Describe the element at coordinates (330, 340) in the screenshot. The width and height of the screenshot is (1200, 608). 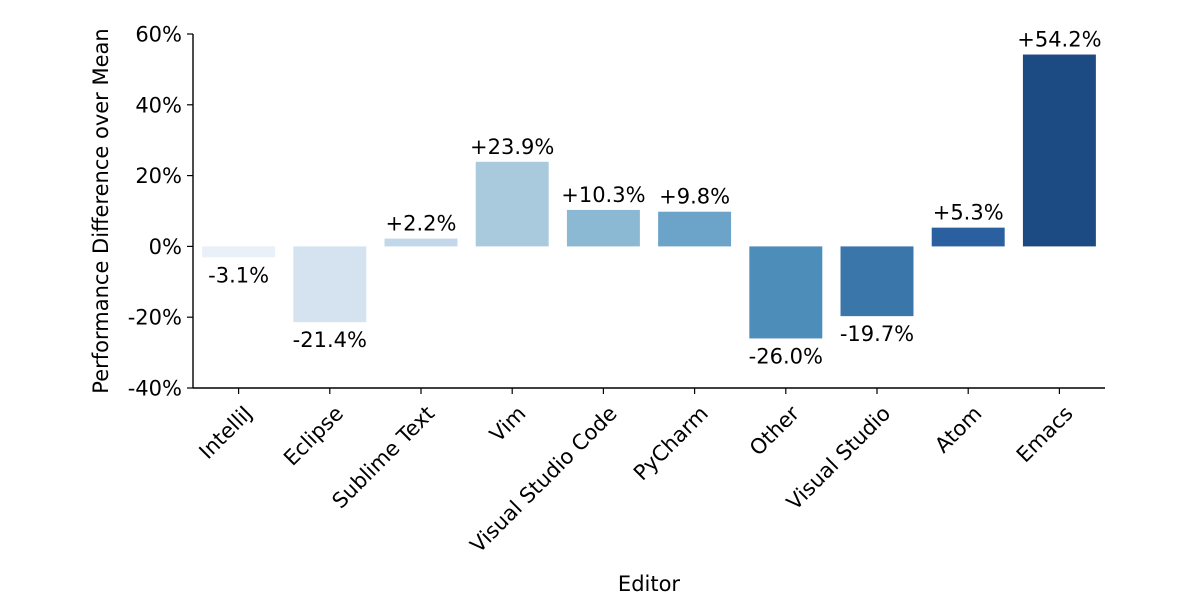
I see `bar-value-label: -21.4%` at that location.